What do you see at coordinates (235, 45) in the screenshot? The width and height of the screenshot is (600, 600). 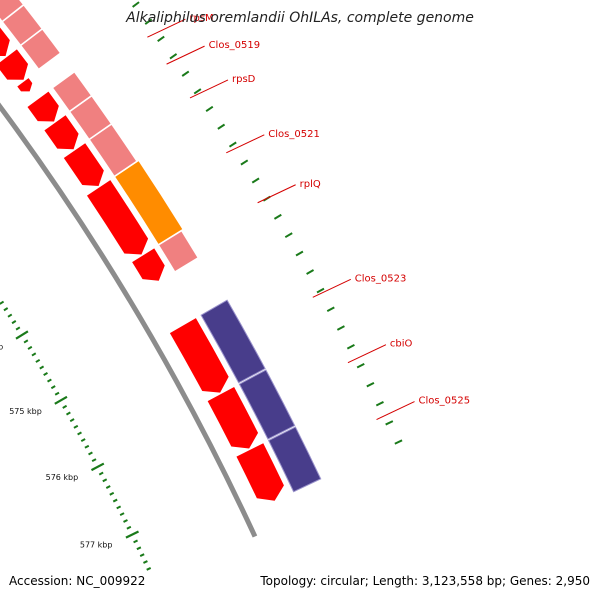 I see `gene-label: Clos_0519` at bounding box center [235, 45].